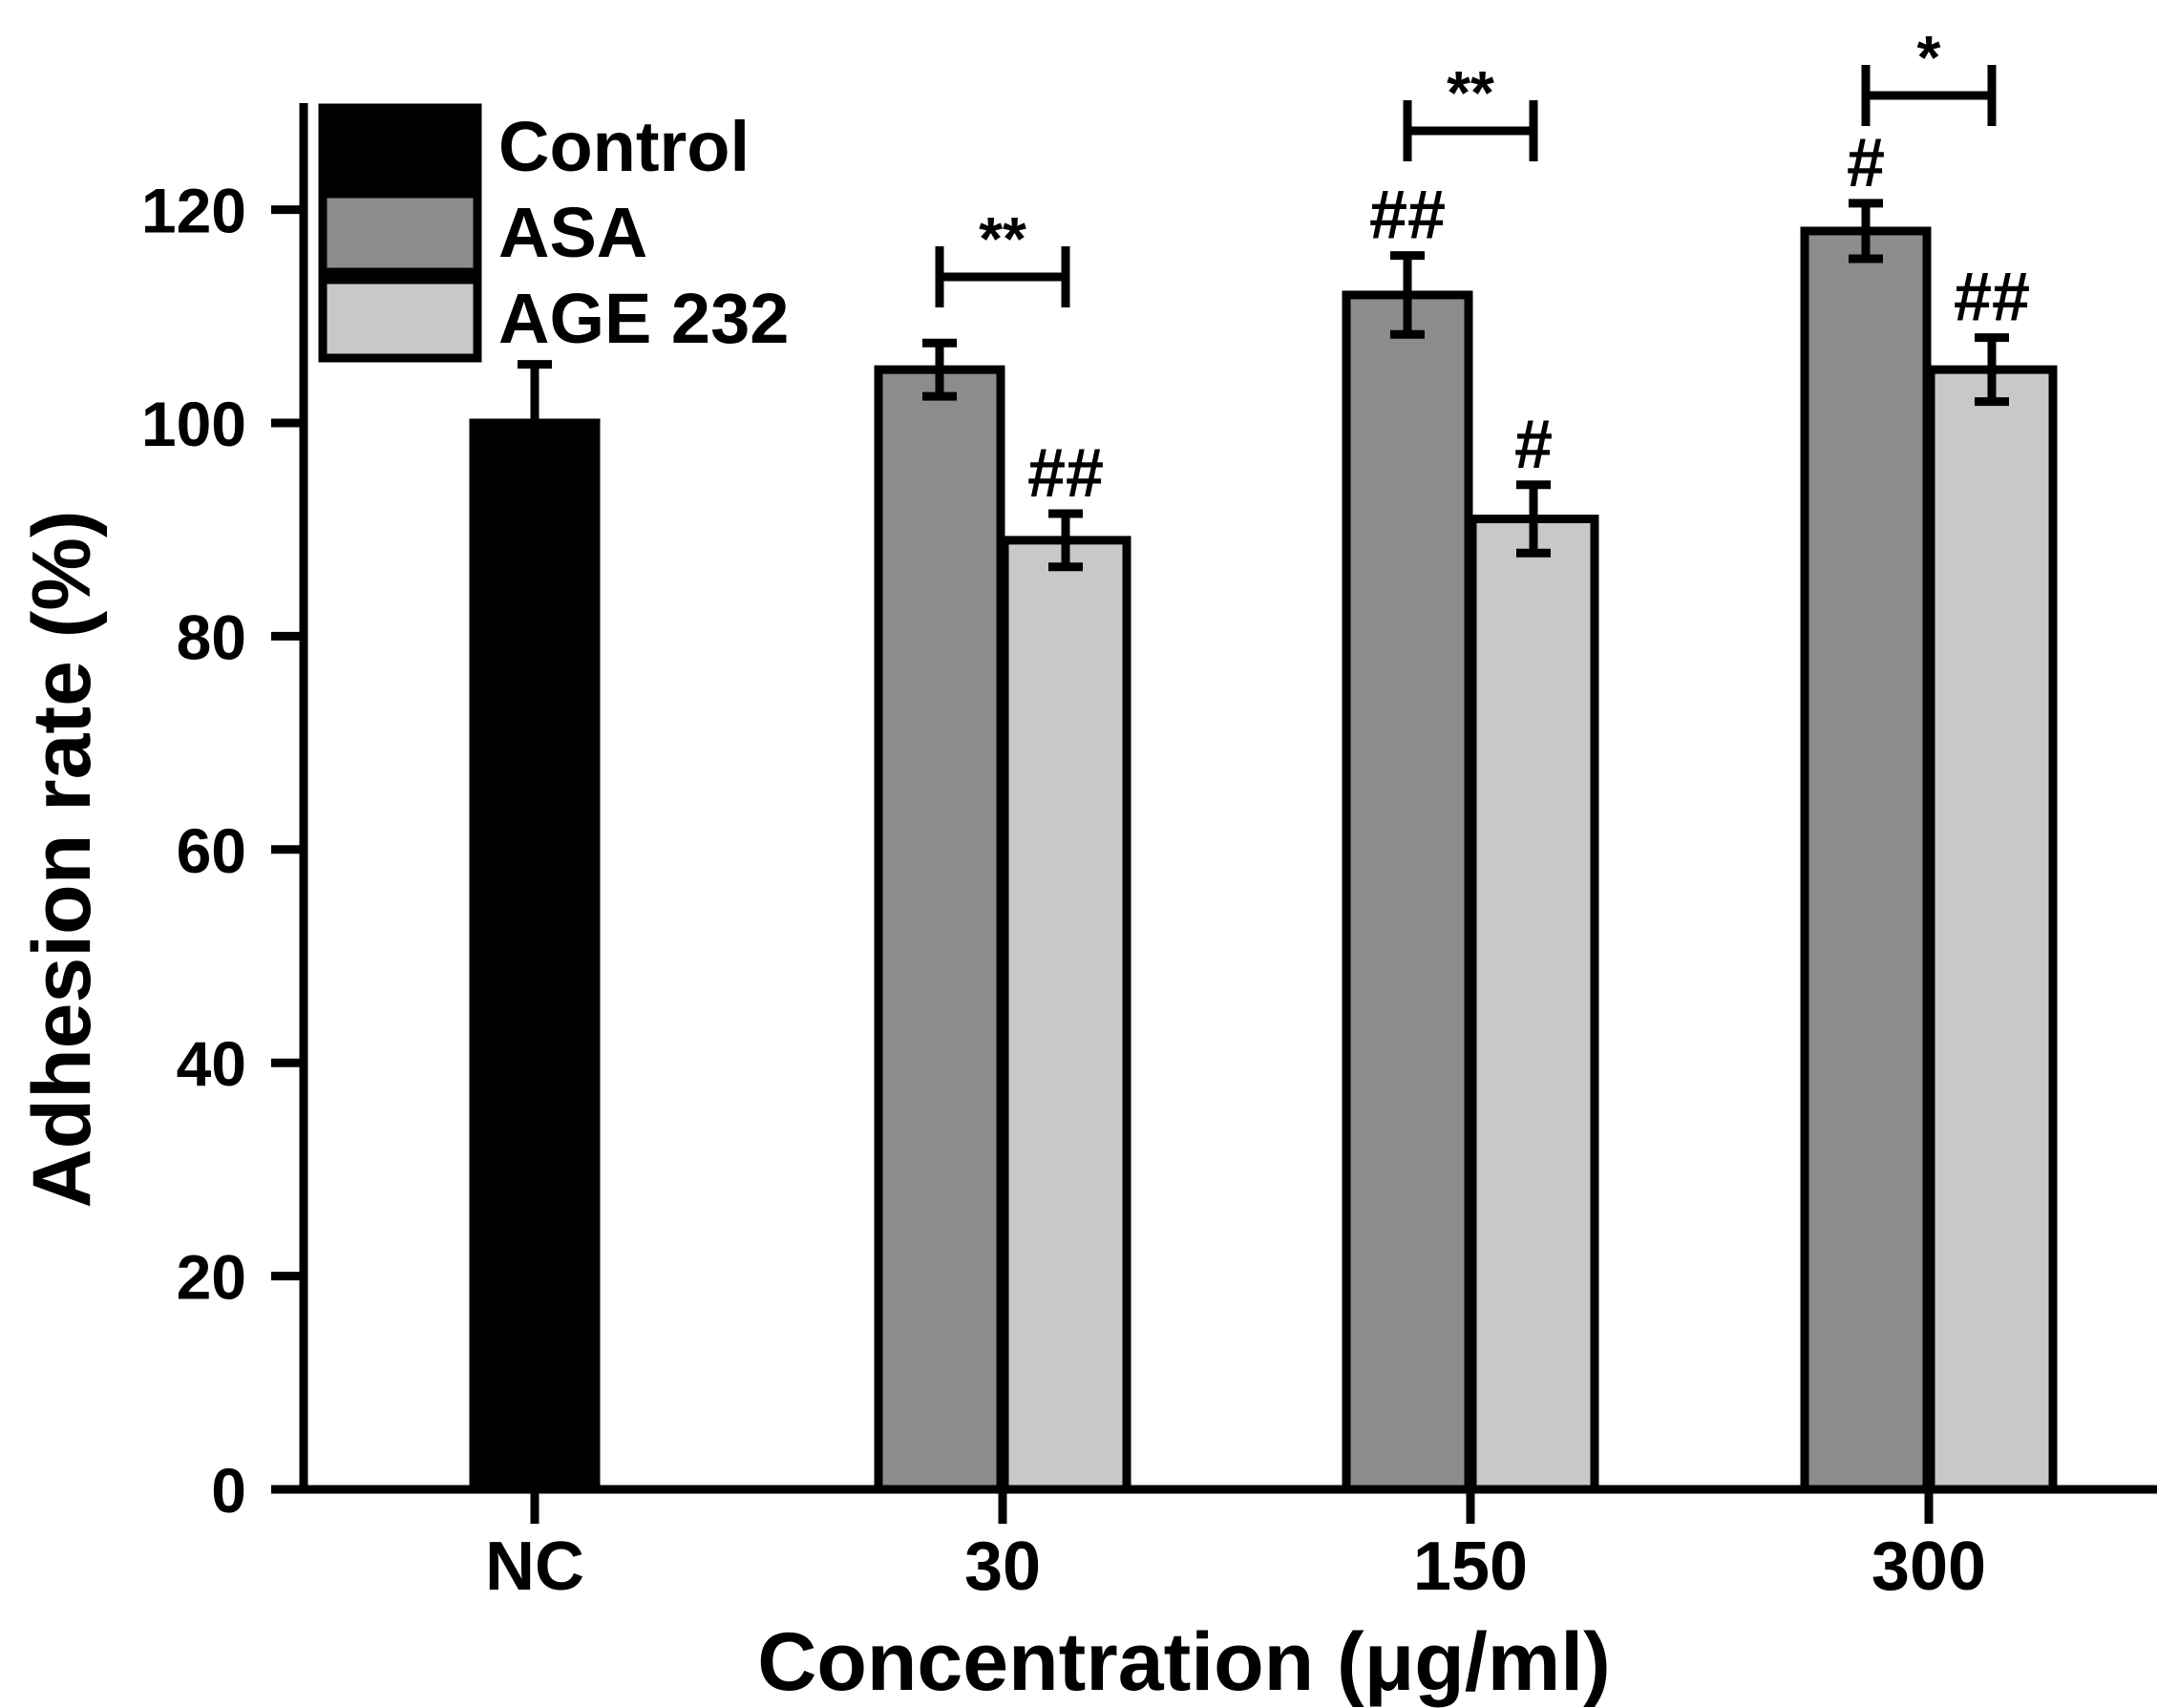 This screenshot has width=2157, height=1708. Describe the element at coordinates (535, 956) in the screenshot. I see `bar-control-nc` at that location.